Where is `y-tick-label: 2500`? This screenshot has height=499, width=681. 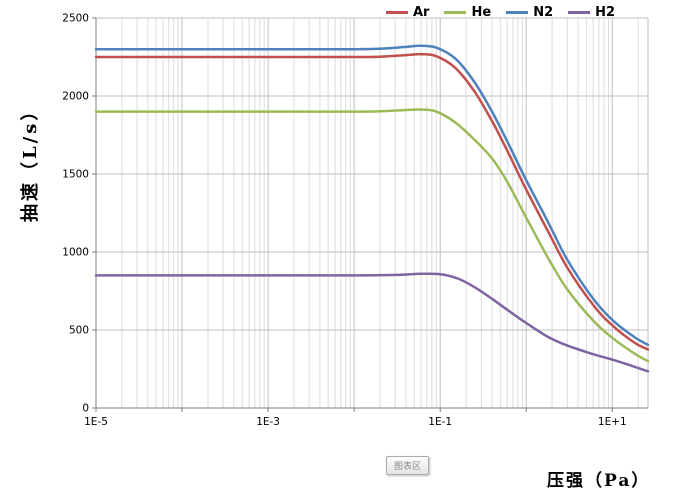 y-tick-label: 2500 is located at coordinates (75, 19).